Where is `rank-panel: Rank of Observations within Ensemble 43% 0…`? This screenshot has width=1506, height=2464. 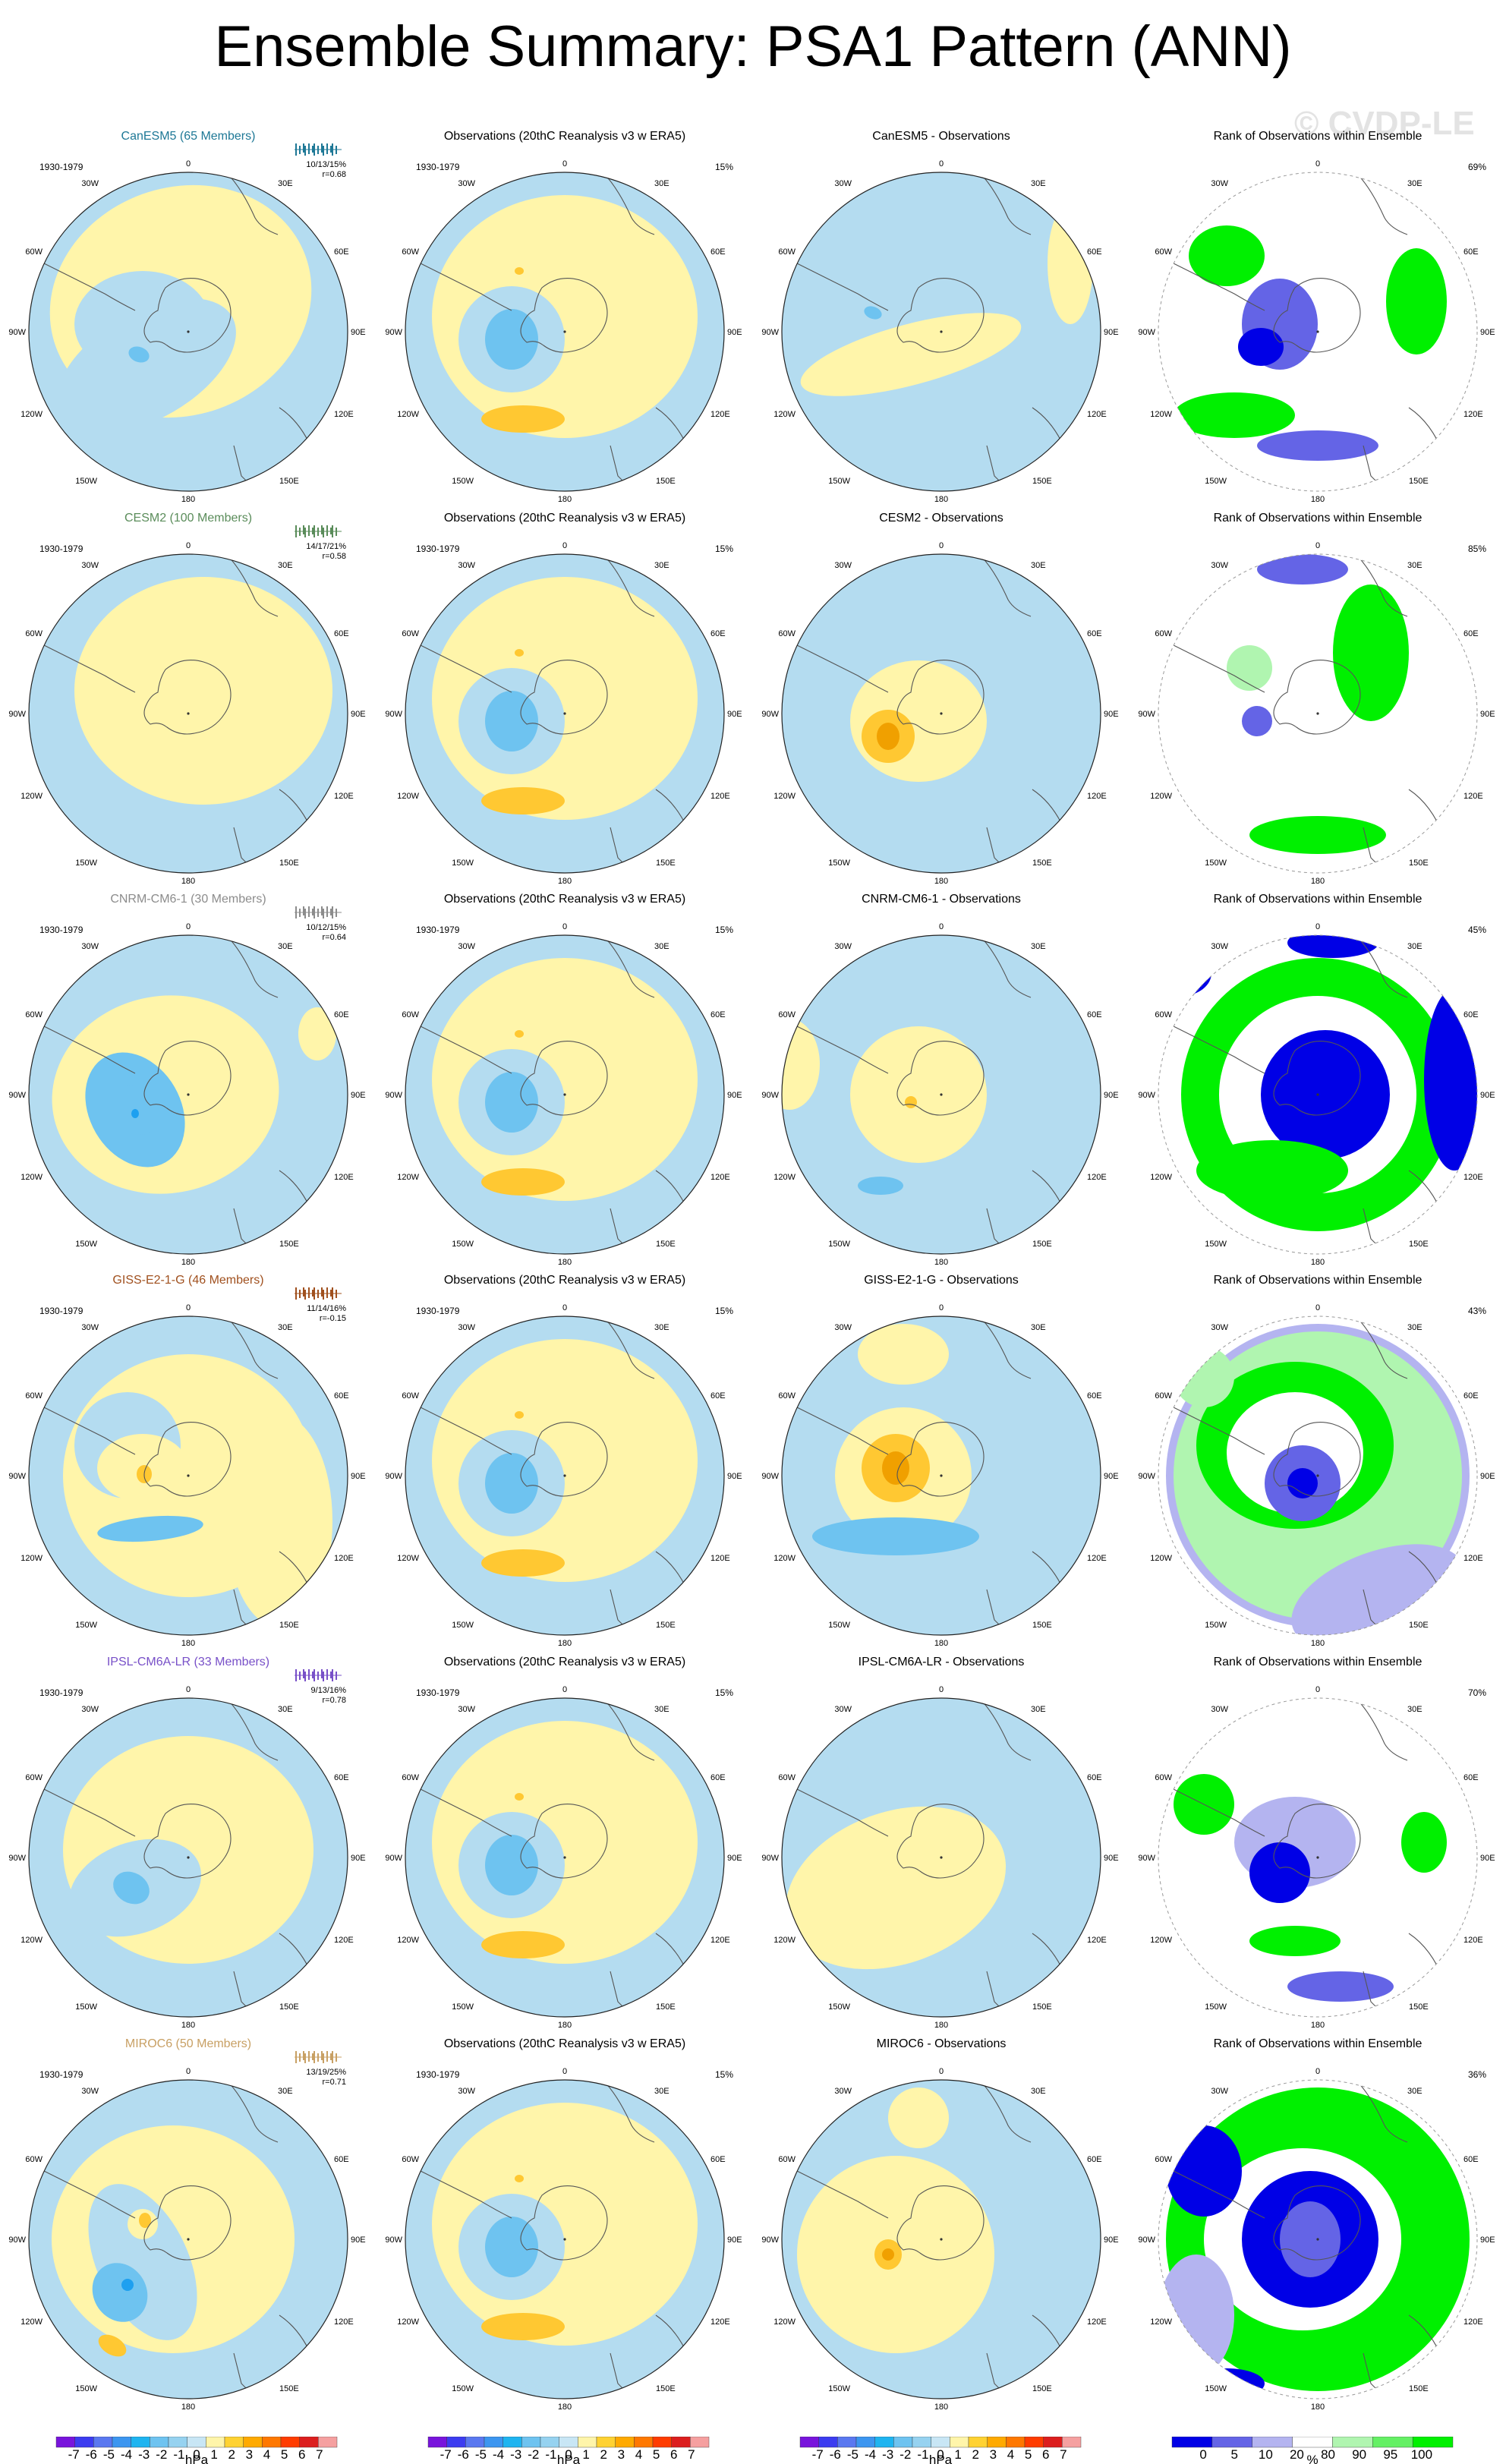
rank-panel: Rank of Observations within Ensemble 43% 0… is located at coordinates (1318, 1460).